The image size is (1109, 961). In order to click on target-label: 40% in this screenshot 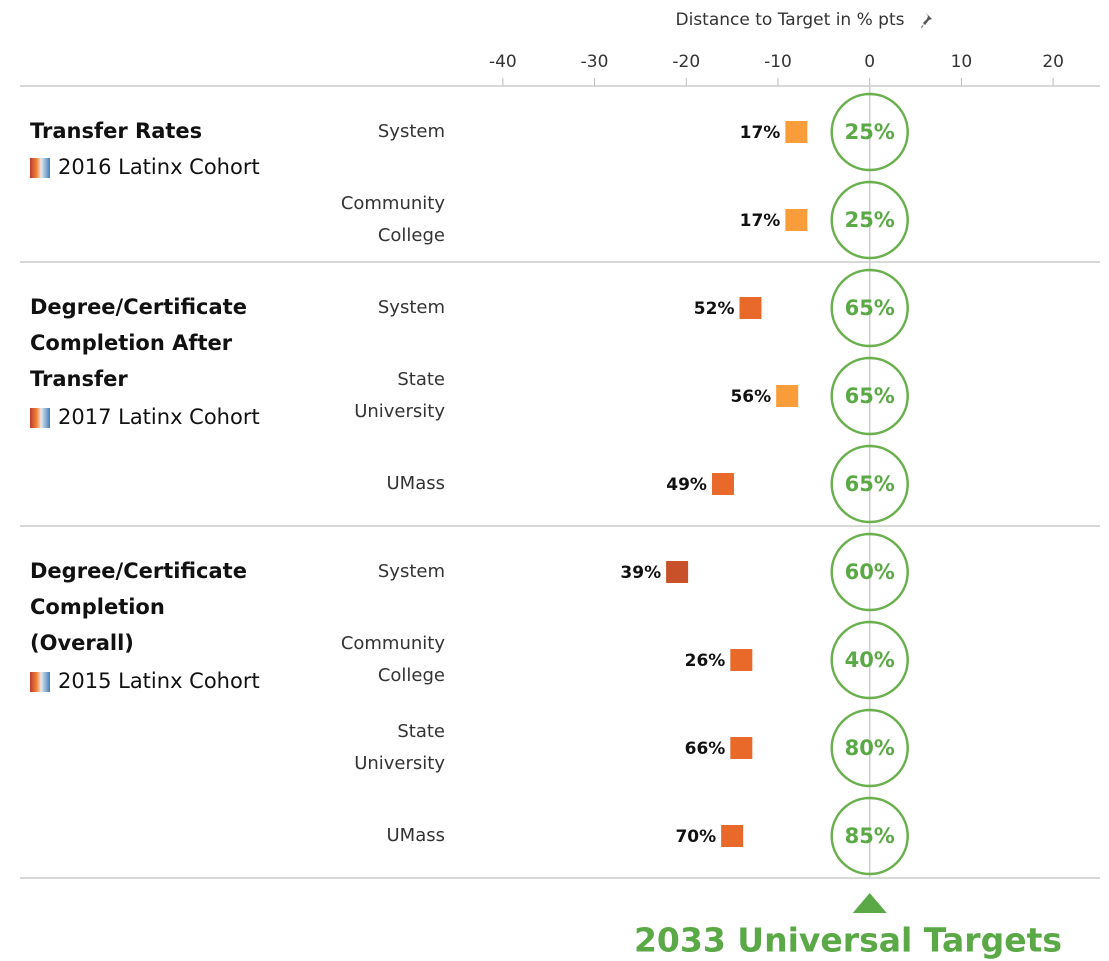, I will do `click(870, 660)`.